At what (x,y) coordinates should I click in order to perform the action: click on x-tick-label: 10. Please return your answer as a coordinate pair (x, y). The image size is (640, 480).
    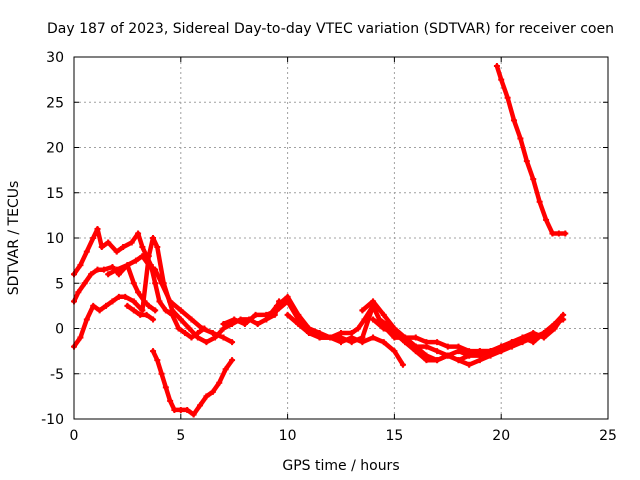
    Looking at the image, I should click on (288, 436).